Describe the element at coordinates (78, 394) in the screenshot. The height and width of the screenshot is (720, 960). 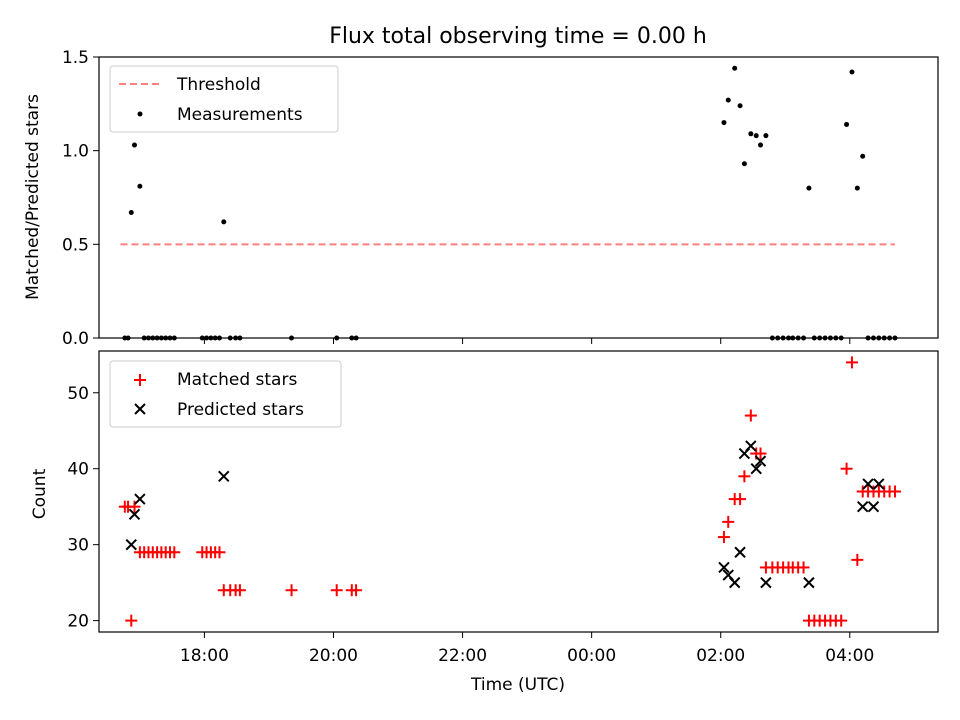
I see `bottom-y-tick-label: 50` at that location.